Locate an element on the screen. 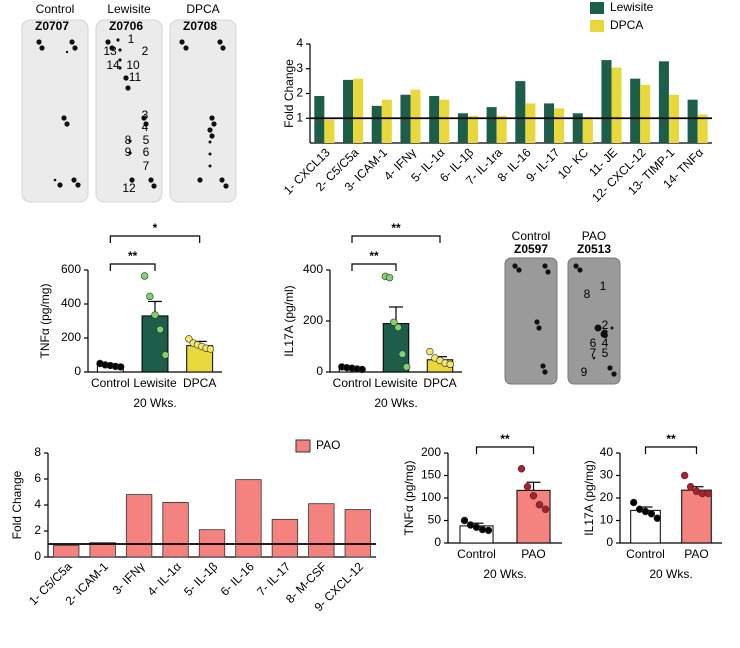  blot-id: Z0708 is located at coordinates (200, 26).